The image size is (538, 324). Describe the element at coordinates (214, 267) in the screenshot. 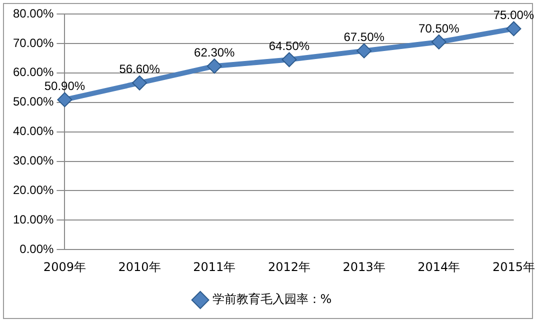

I see `x-tick-label: 2011年` at that location.